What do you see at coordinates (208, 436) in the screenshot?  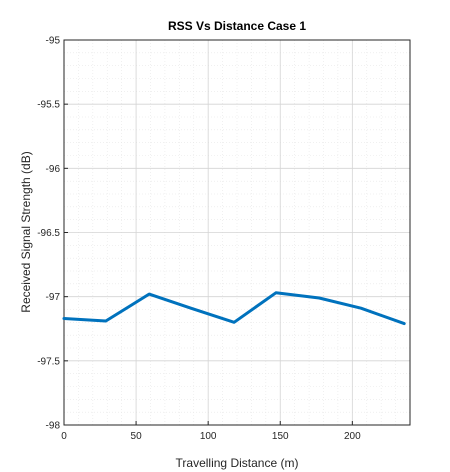 I see `x-tick-label: 100` at bounding box center [208, 436].